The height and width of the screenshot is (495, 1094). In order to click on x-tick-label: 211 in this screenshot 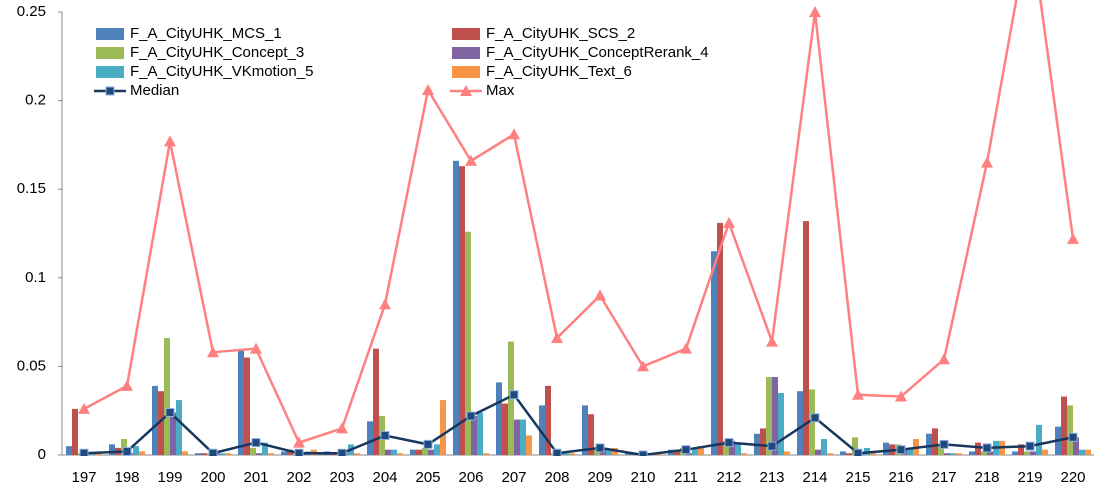, I will do `click(686, 477)`.